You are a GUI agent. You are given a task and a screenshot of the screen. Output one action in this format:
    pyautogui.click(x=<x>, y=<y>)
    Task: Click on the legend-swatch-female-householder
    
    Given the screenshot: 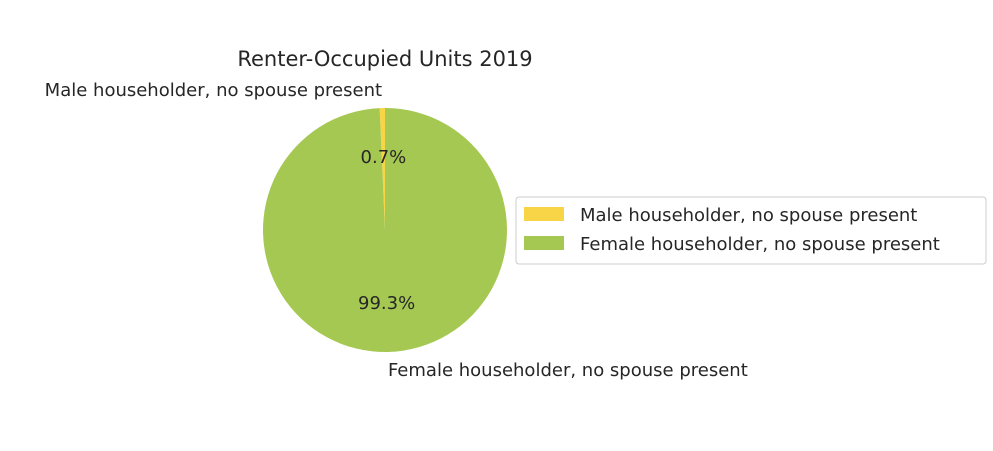 What is the action you would take?
    pyautogui.click(x=544, y=243)
    